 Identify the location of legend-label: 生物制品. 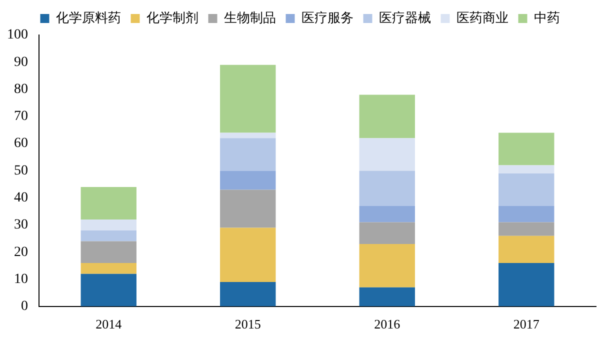
(250, 18).